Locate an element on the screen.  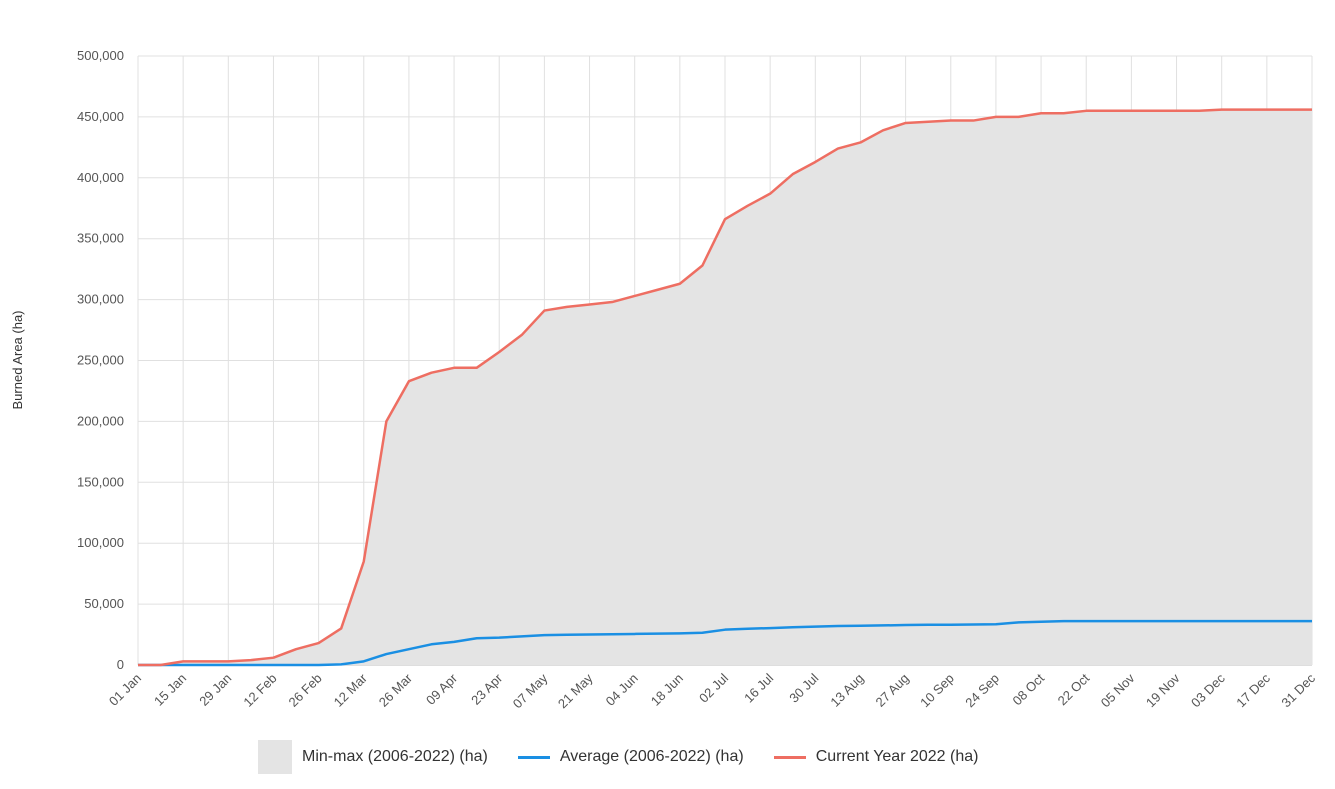
legend-item-current-year: Current Year 2022 (ha) is located at coordinates (876, 757).